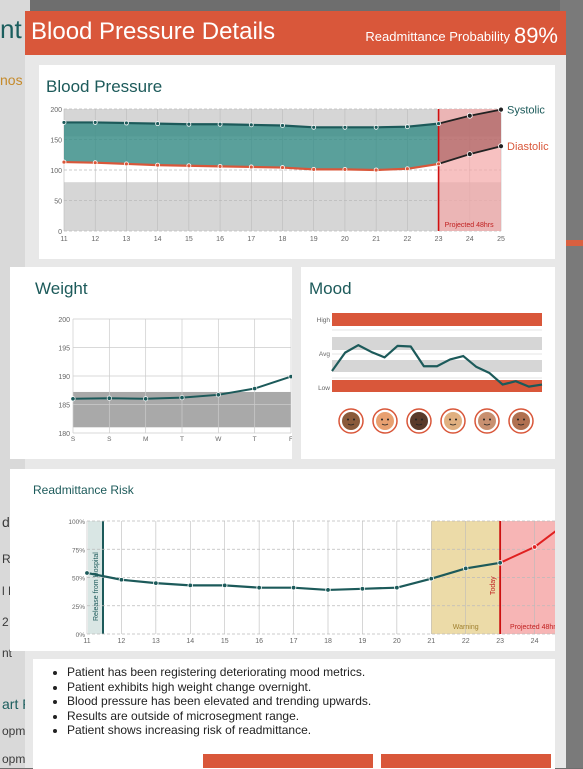  I want to click on x-tick-label: 15, so click(189, 239).